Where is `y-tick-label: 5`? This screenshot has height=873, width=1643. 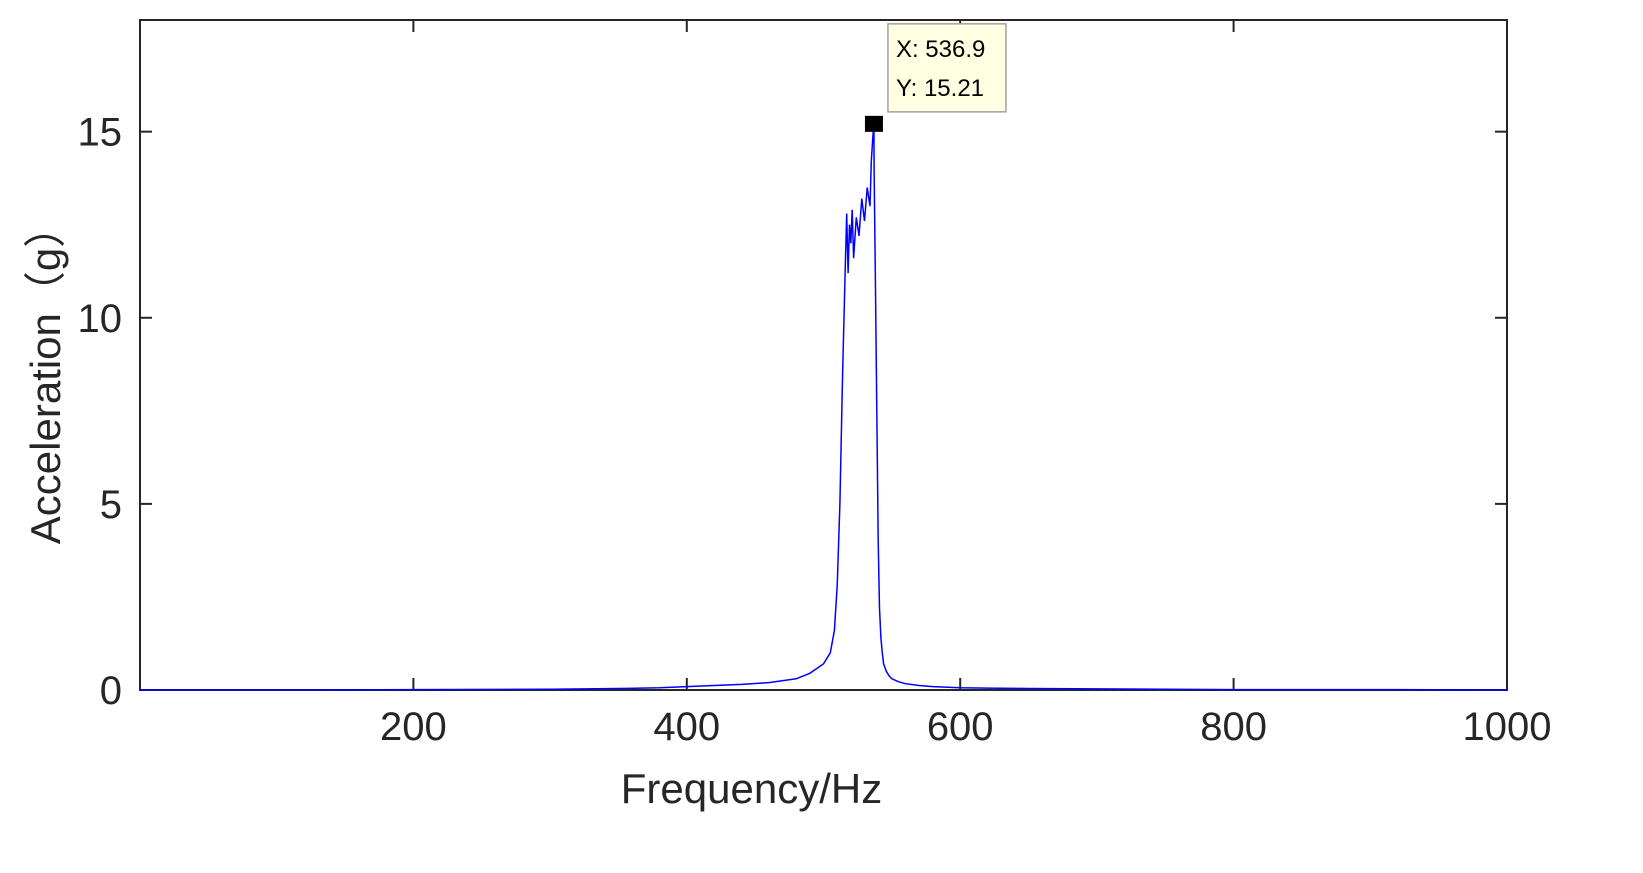 y-tick-label: 5 is located at coordinates (111, 505).